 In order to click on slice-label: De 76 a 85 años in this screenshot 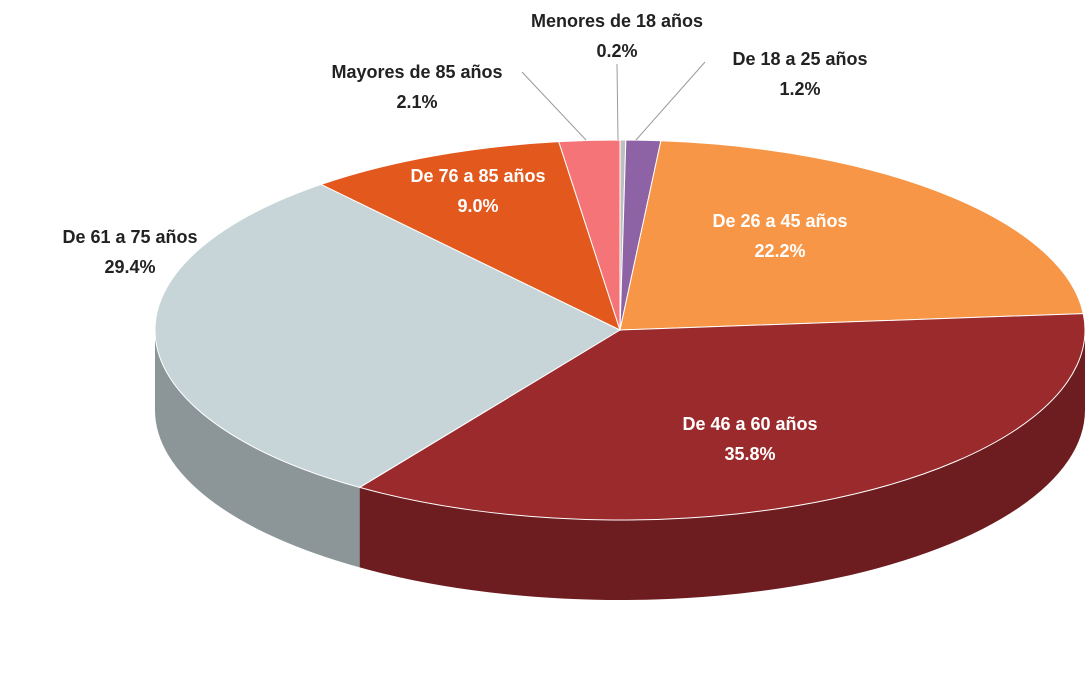, I will do `click(477, 176)`.